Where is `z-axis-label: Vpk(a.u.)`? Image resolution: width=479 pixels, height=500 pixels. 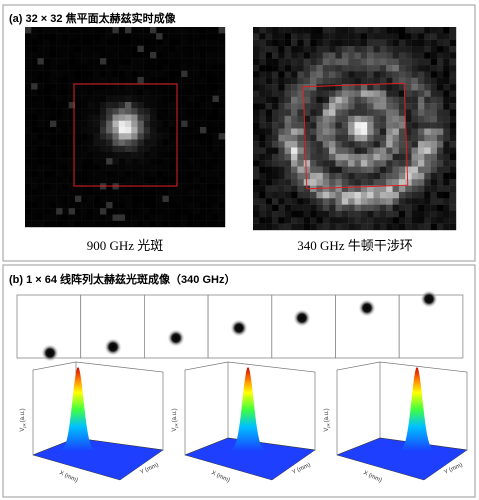 z-axis-label: Vpk(a.u.) is located at coordinates (175, 419).